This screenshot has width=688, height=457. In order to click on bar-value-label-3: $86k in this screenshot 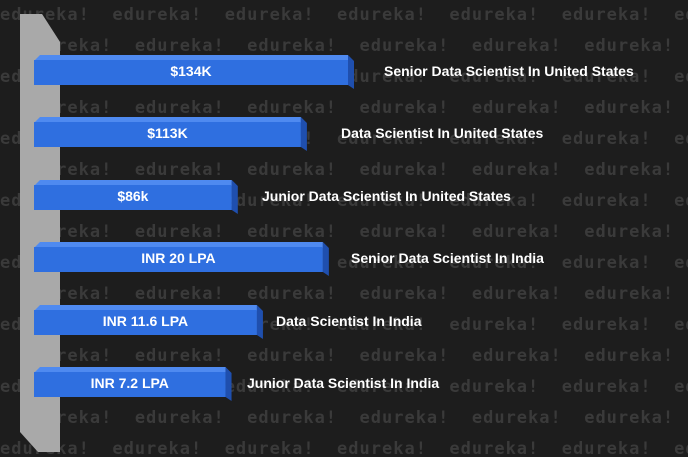, I will do `click(132, 196)`.